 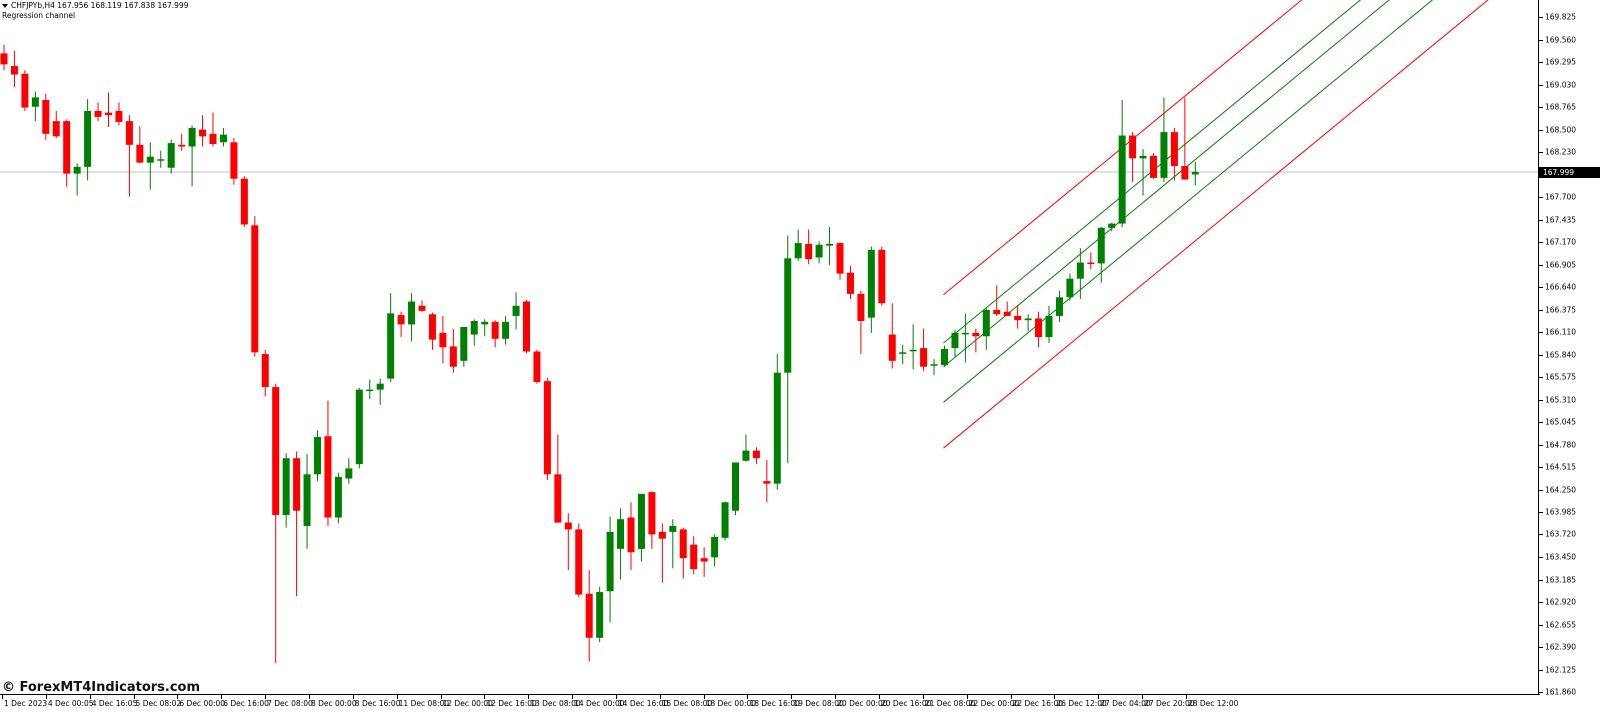 What do you see at coordinates (1561, 490) in the screenshot?
I see `price-label: 164.250` at bounding box center [1561, 490].